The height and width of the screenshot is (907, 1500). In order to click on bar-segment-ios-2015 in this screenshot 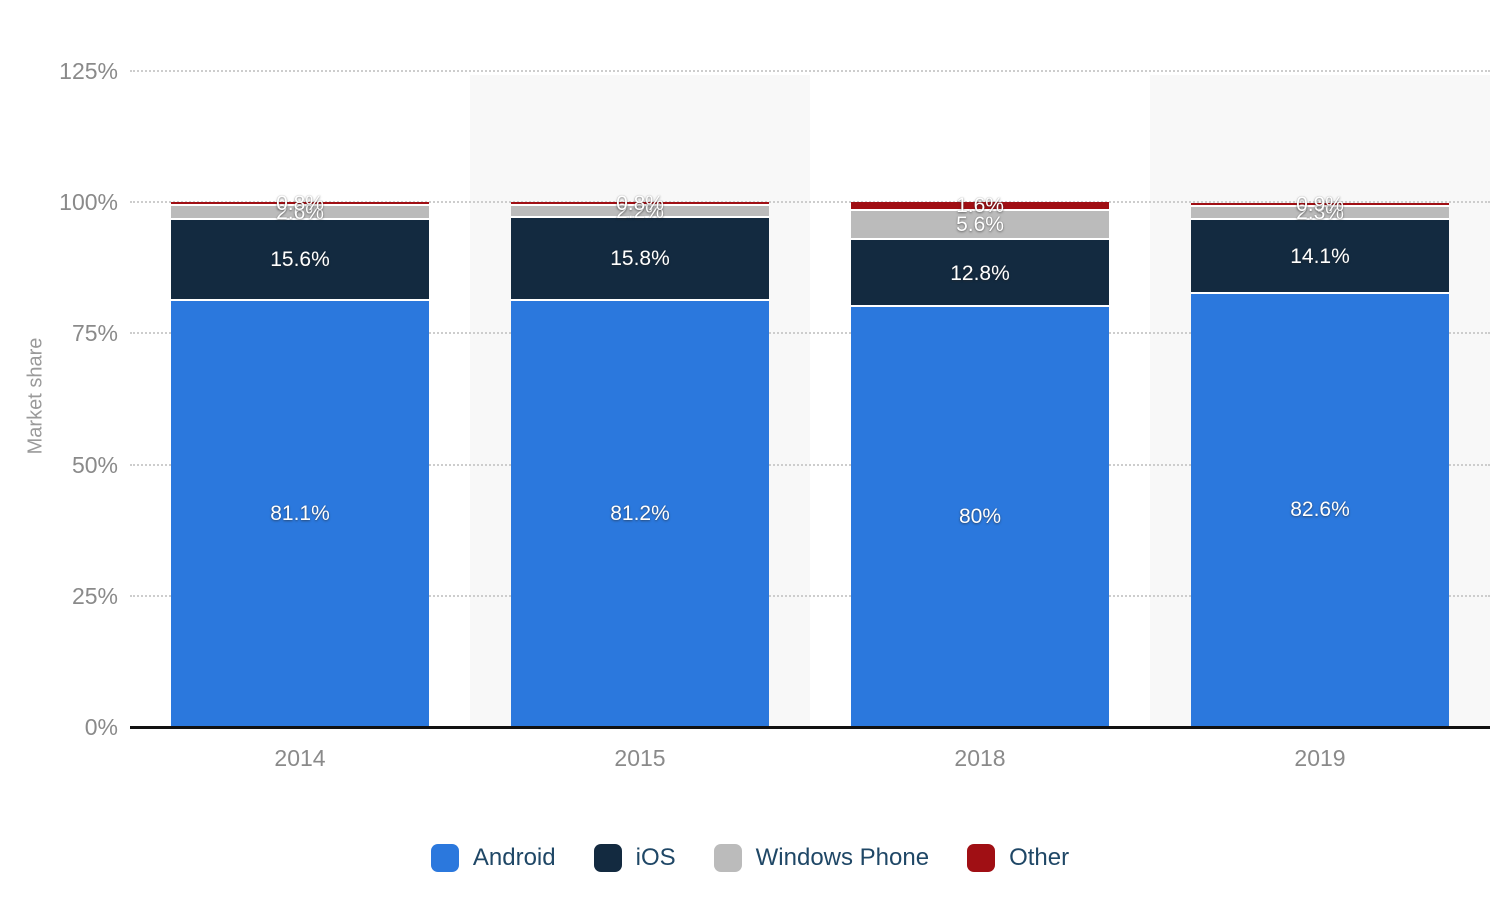, I will do `click(640, 259)`.